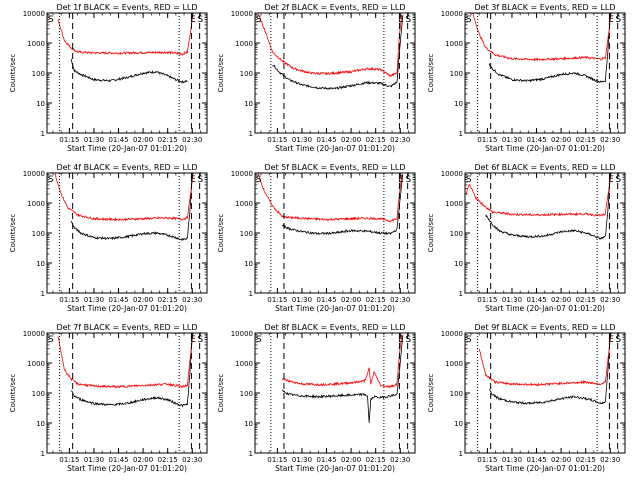 This screenshot has height=480, width=640. Describe the element at coordinates (126, 167) in the screenshot. I see `panel-title: Det 4f BLACK = Events, RED = LLD` at that location.